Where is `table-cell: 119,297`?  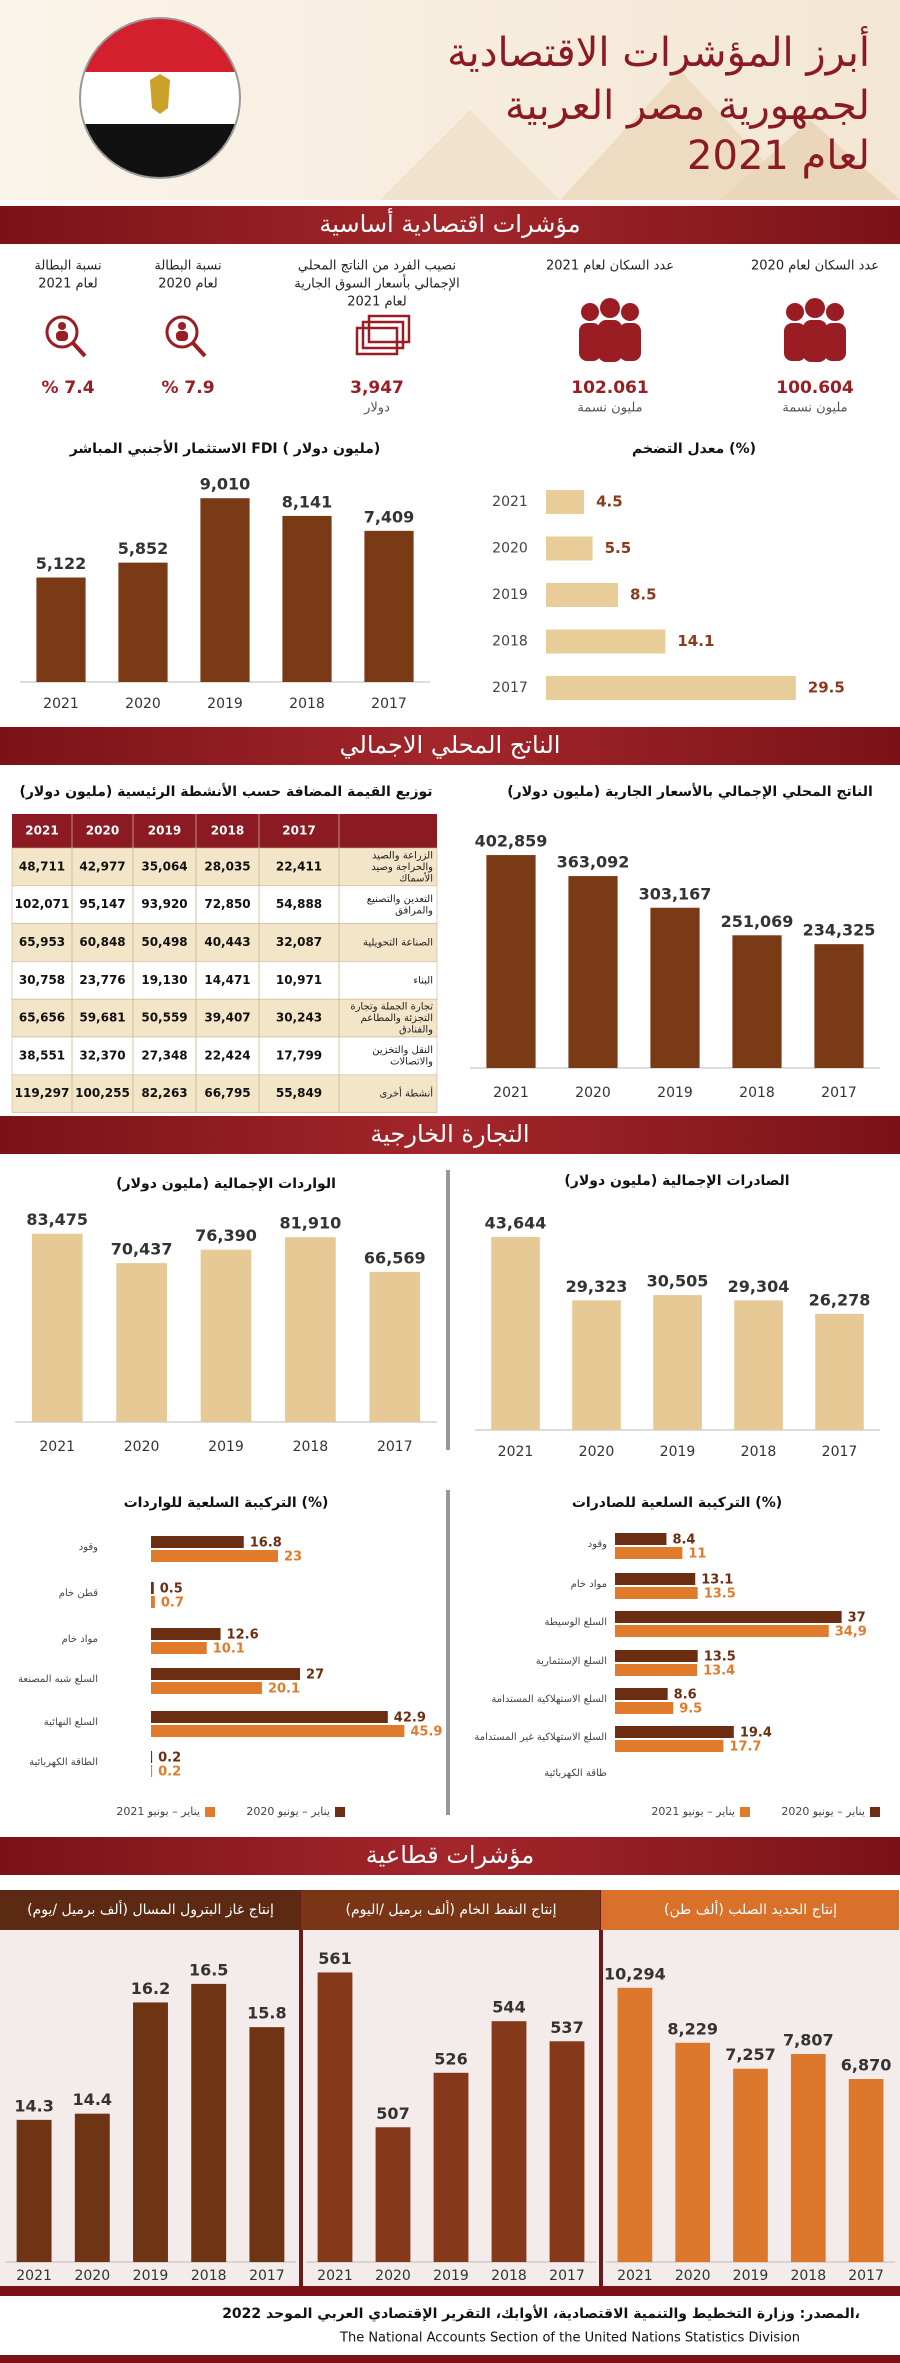 table-cell: 119,297 is located at coordinates (42, 1093).